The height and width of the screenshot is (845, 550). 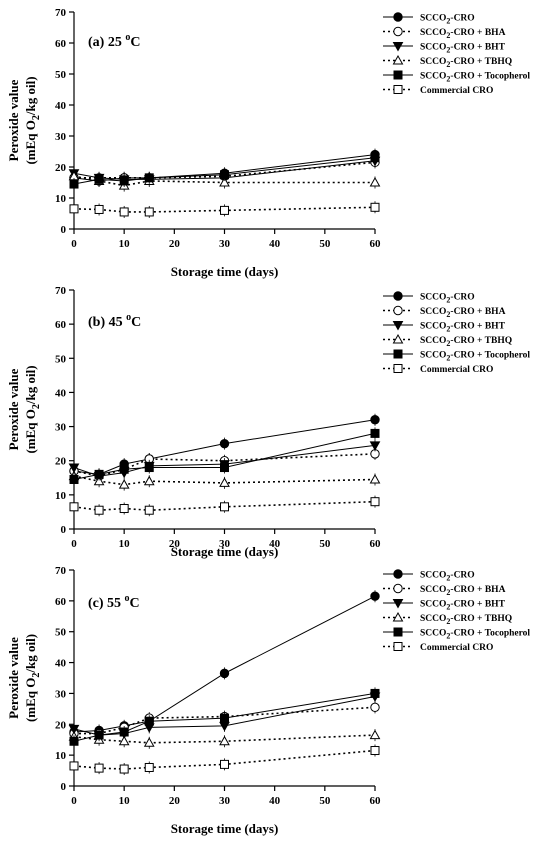 I want to click on y-axis-label-subscript: 2, so click(x=36, y=406).